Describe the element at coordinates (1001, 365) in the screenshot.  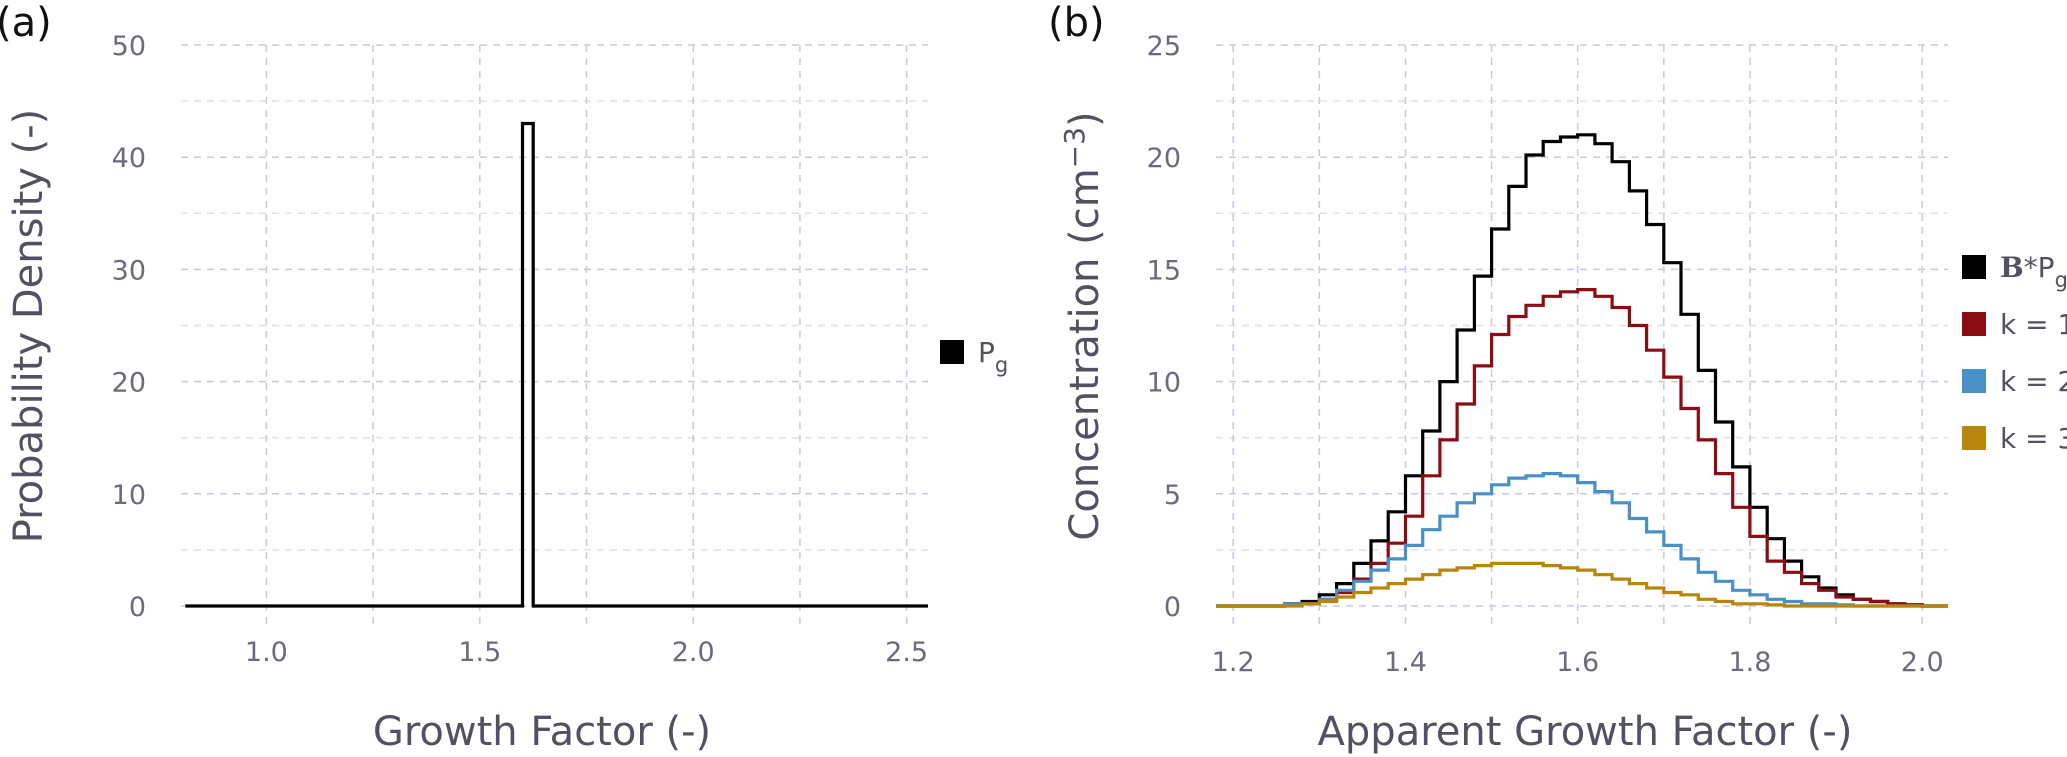
I see `legend-label-pg-sub: g` at that location.